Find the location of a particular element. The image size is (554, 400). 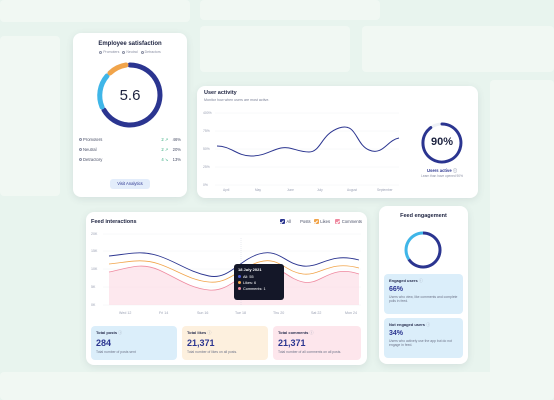

stat-label: Total posts ⓘ is located at coordinates (109, 332).